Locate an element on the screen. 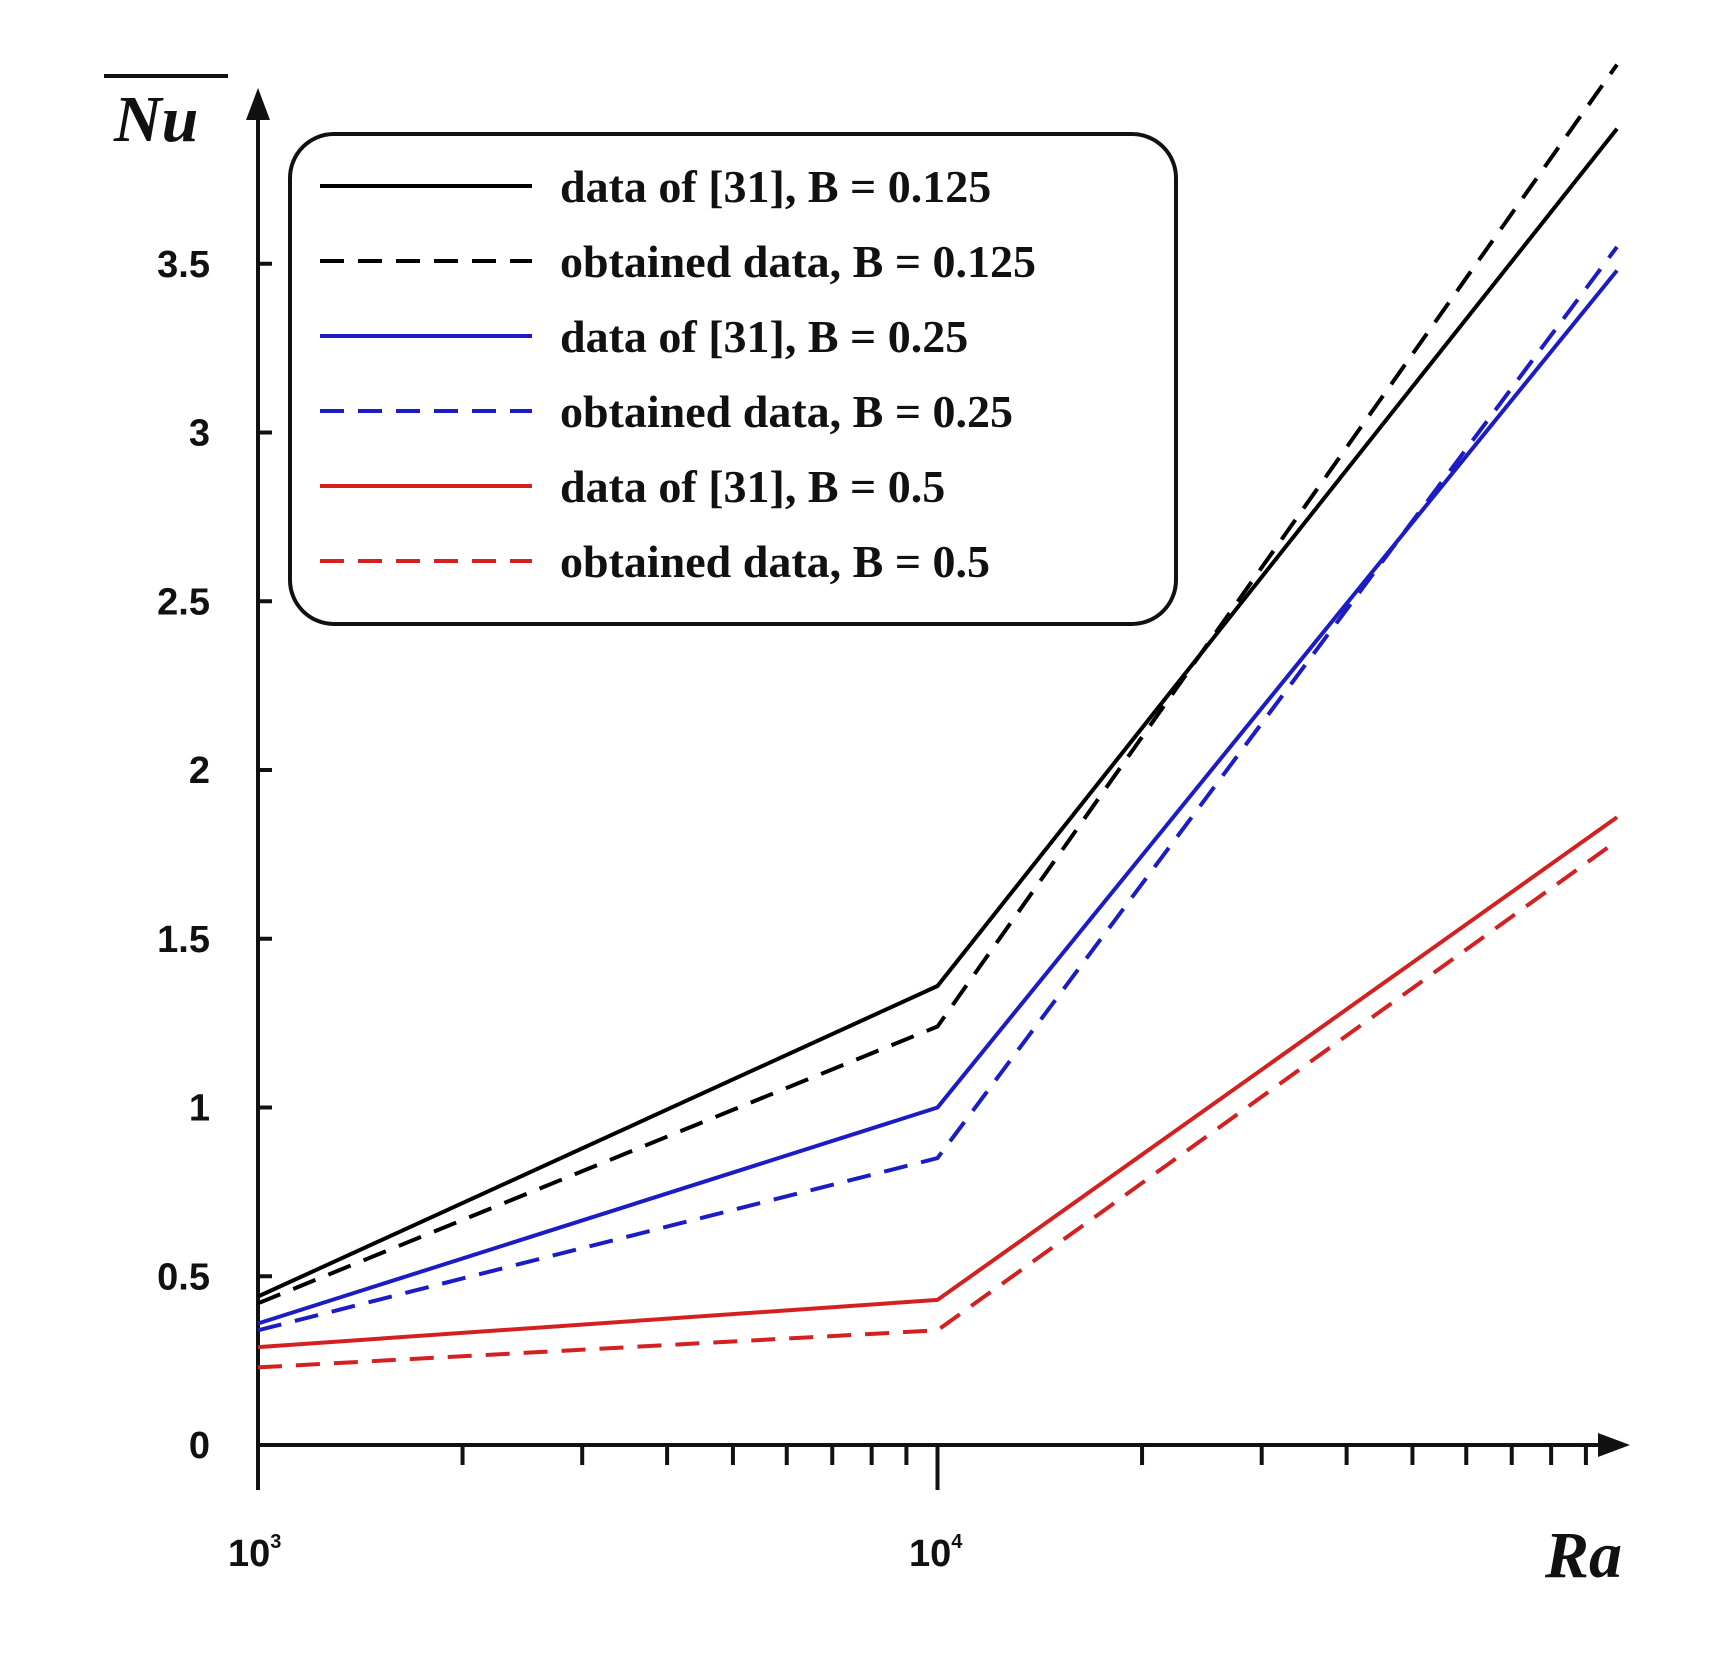 This screenshot has height=1655, width=1713. y-axis-title: Nu is located at coordinates (155, 119).